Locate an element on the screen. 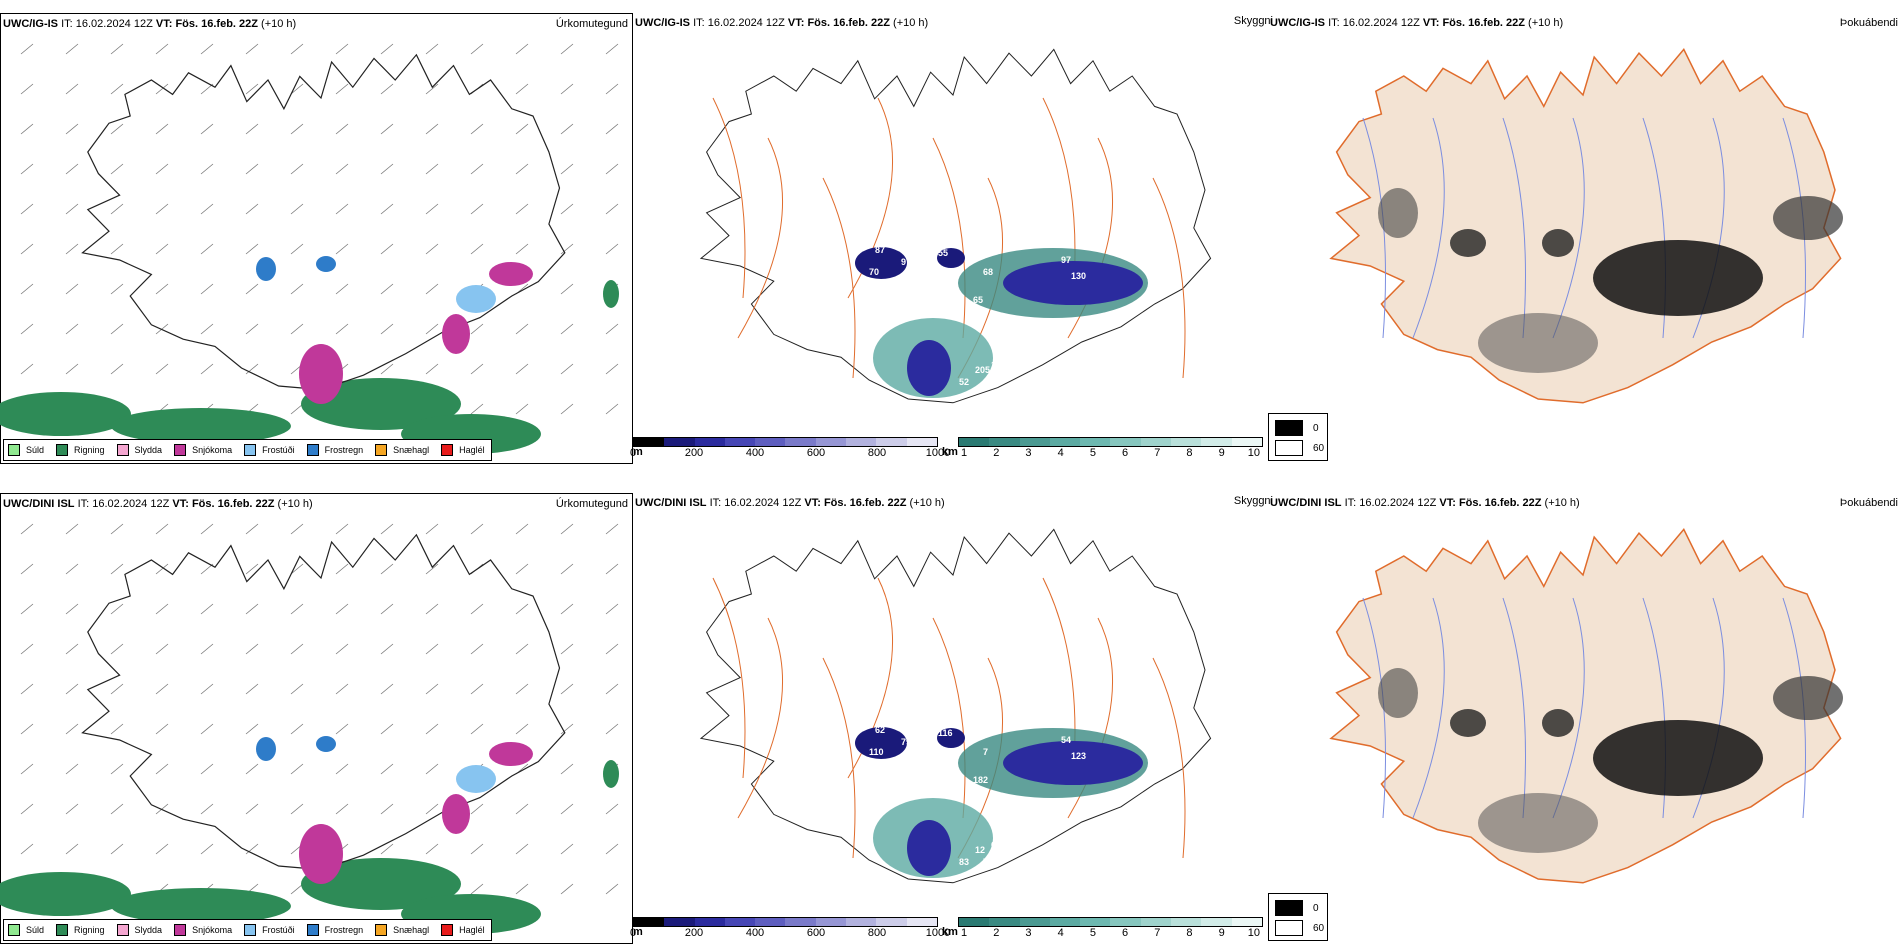  ceiling-value-label: 62 is located at coordinates (880, 730).